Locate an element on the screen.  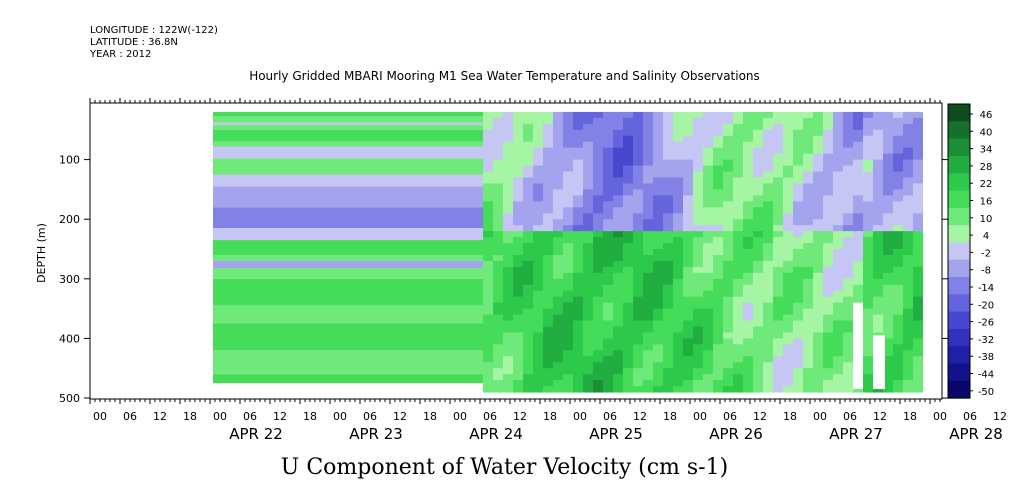
colorbar-label: -20 is located at coordinates (986, 305).